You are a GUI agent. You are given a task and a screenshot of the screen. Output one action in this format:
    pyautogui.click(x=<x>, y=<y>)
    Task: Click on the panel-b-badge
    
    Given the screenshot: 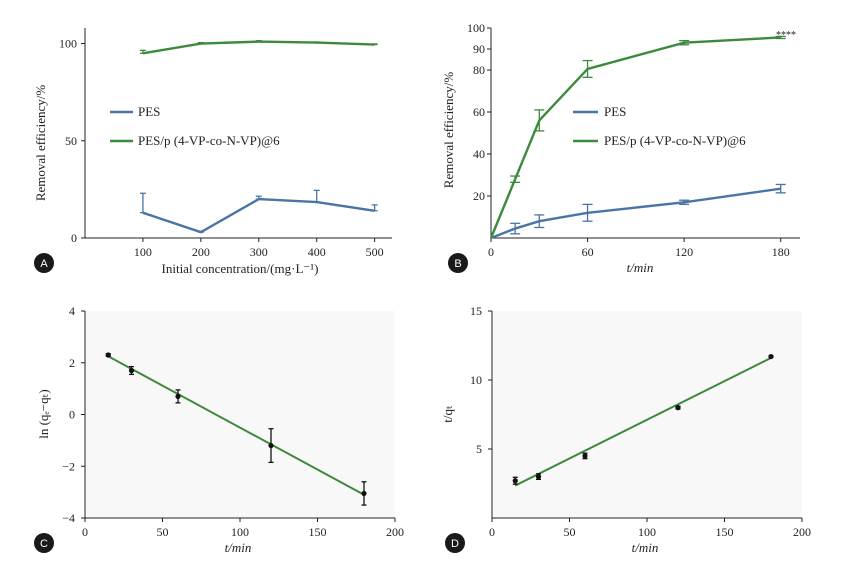 What is the action you would take?
    pyautogui.click(x=458, y=263)
    